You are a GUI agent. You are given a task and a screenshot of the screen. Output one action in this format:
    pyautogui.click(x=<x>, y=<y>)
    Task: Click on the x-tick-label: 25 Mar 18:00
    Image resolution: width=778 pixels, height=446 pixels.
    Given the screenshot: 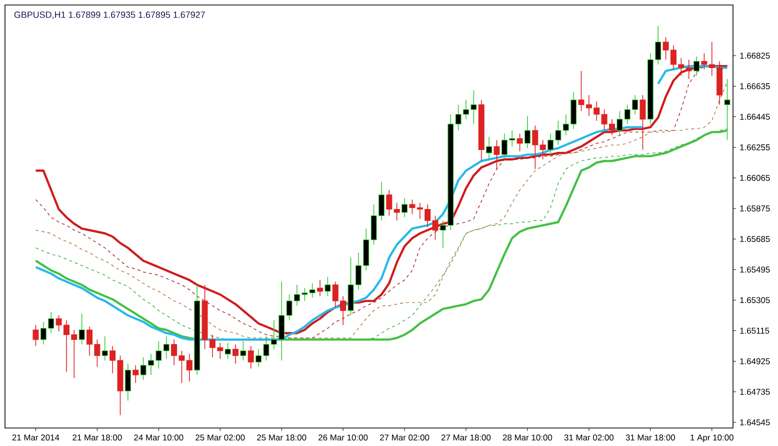 What is the action you would take?
    pyautogui.click(x=281, y=437)
    